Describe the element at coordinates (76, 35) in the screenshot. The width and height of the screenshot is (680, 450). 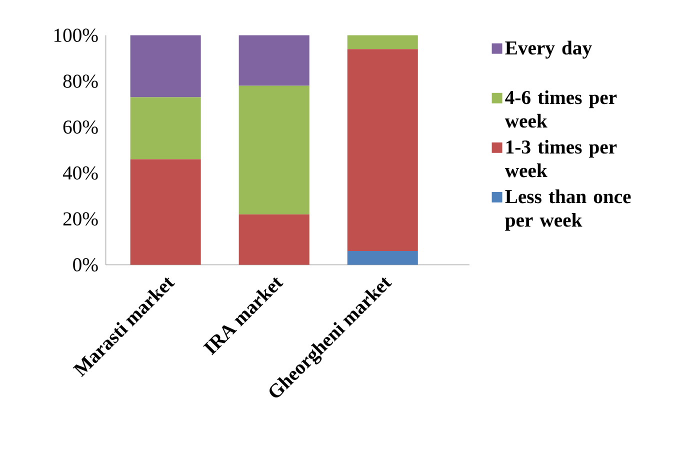
I see `y-tick-label: 100%` at that location.